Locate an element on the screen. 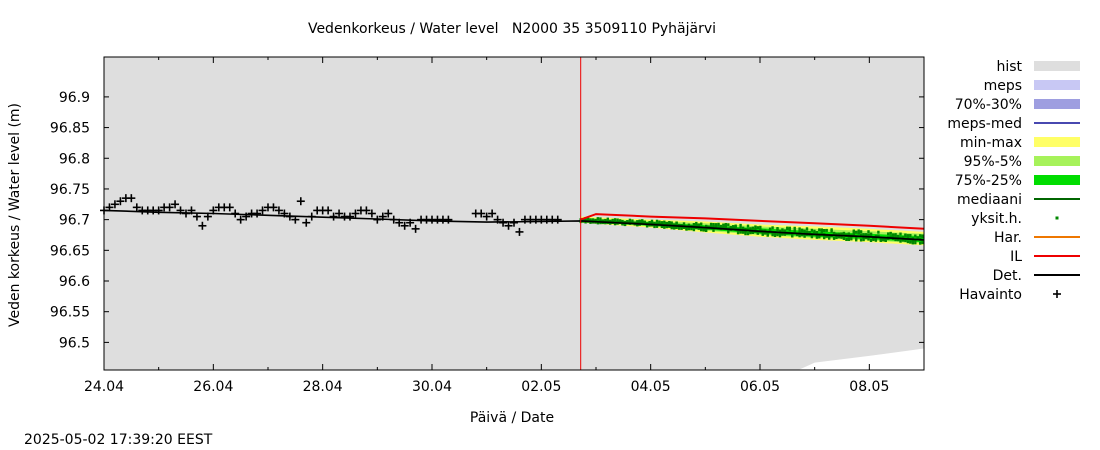  legend-swatch is located at coordinates (1057, 142).